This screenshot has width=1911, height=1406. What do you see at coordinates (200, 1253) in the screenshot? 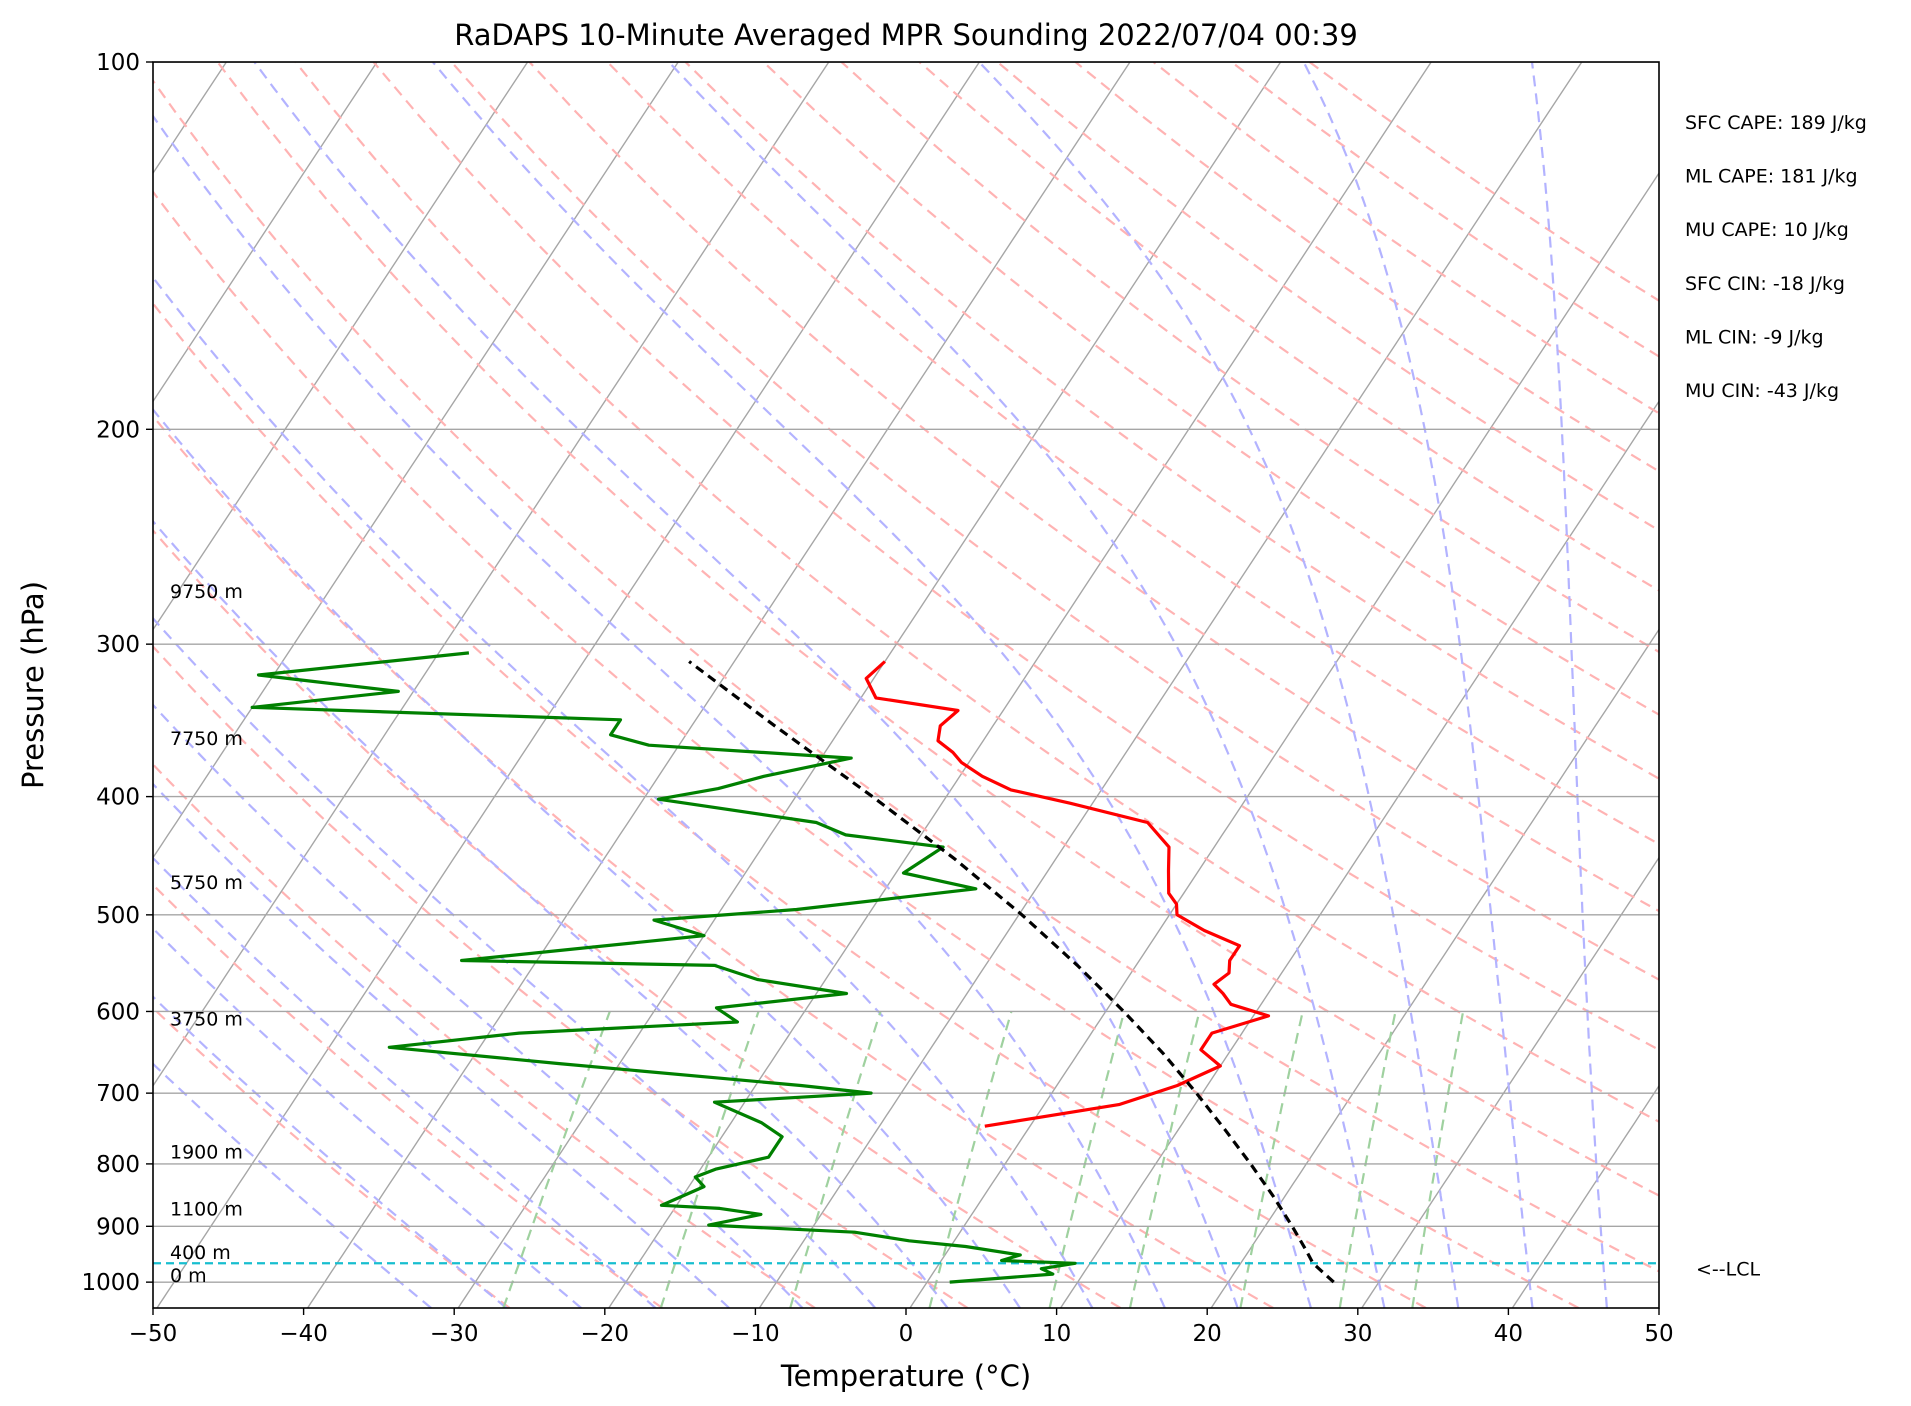
I see `height-label: 400 m` at bounding box center [200, 1253].